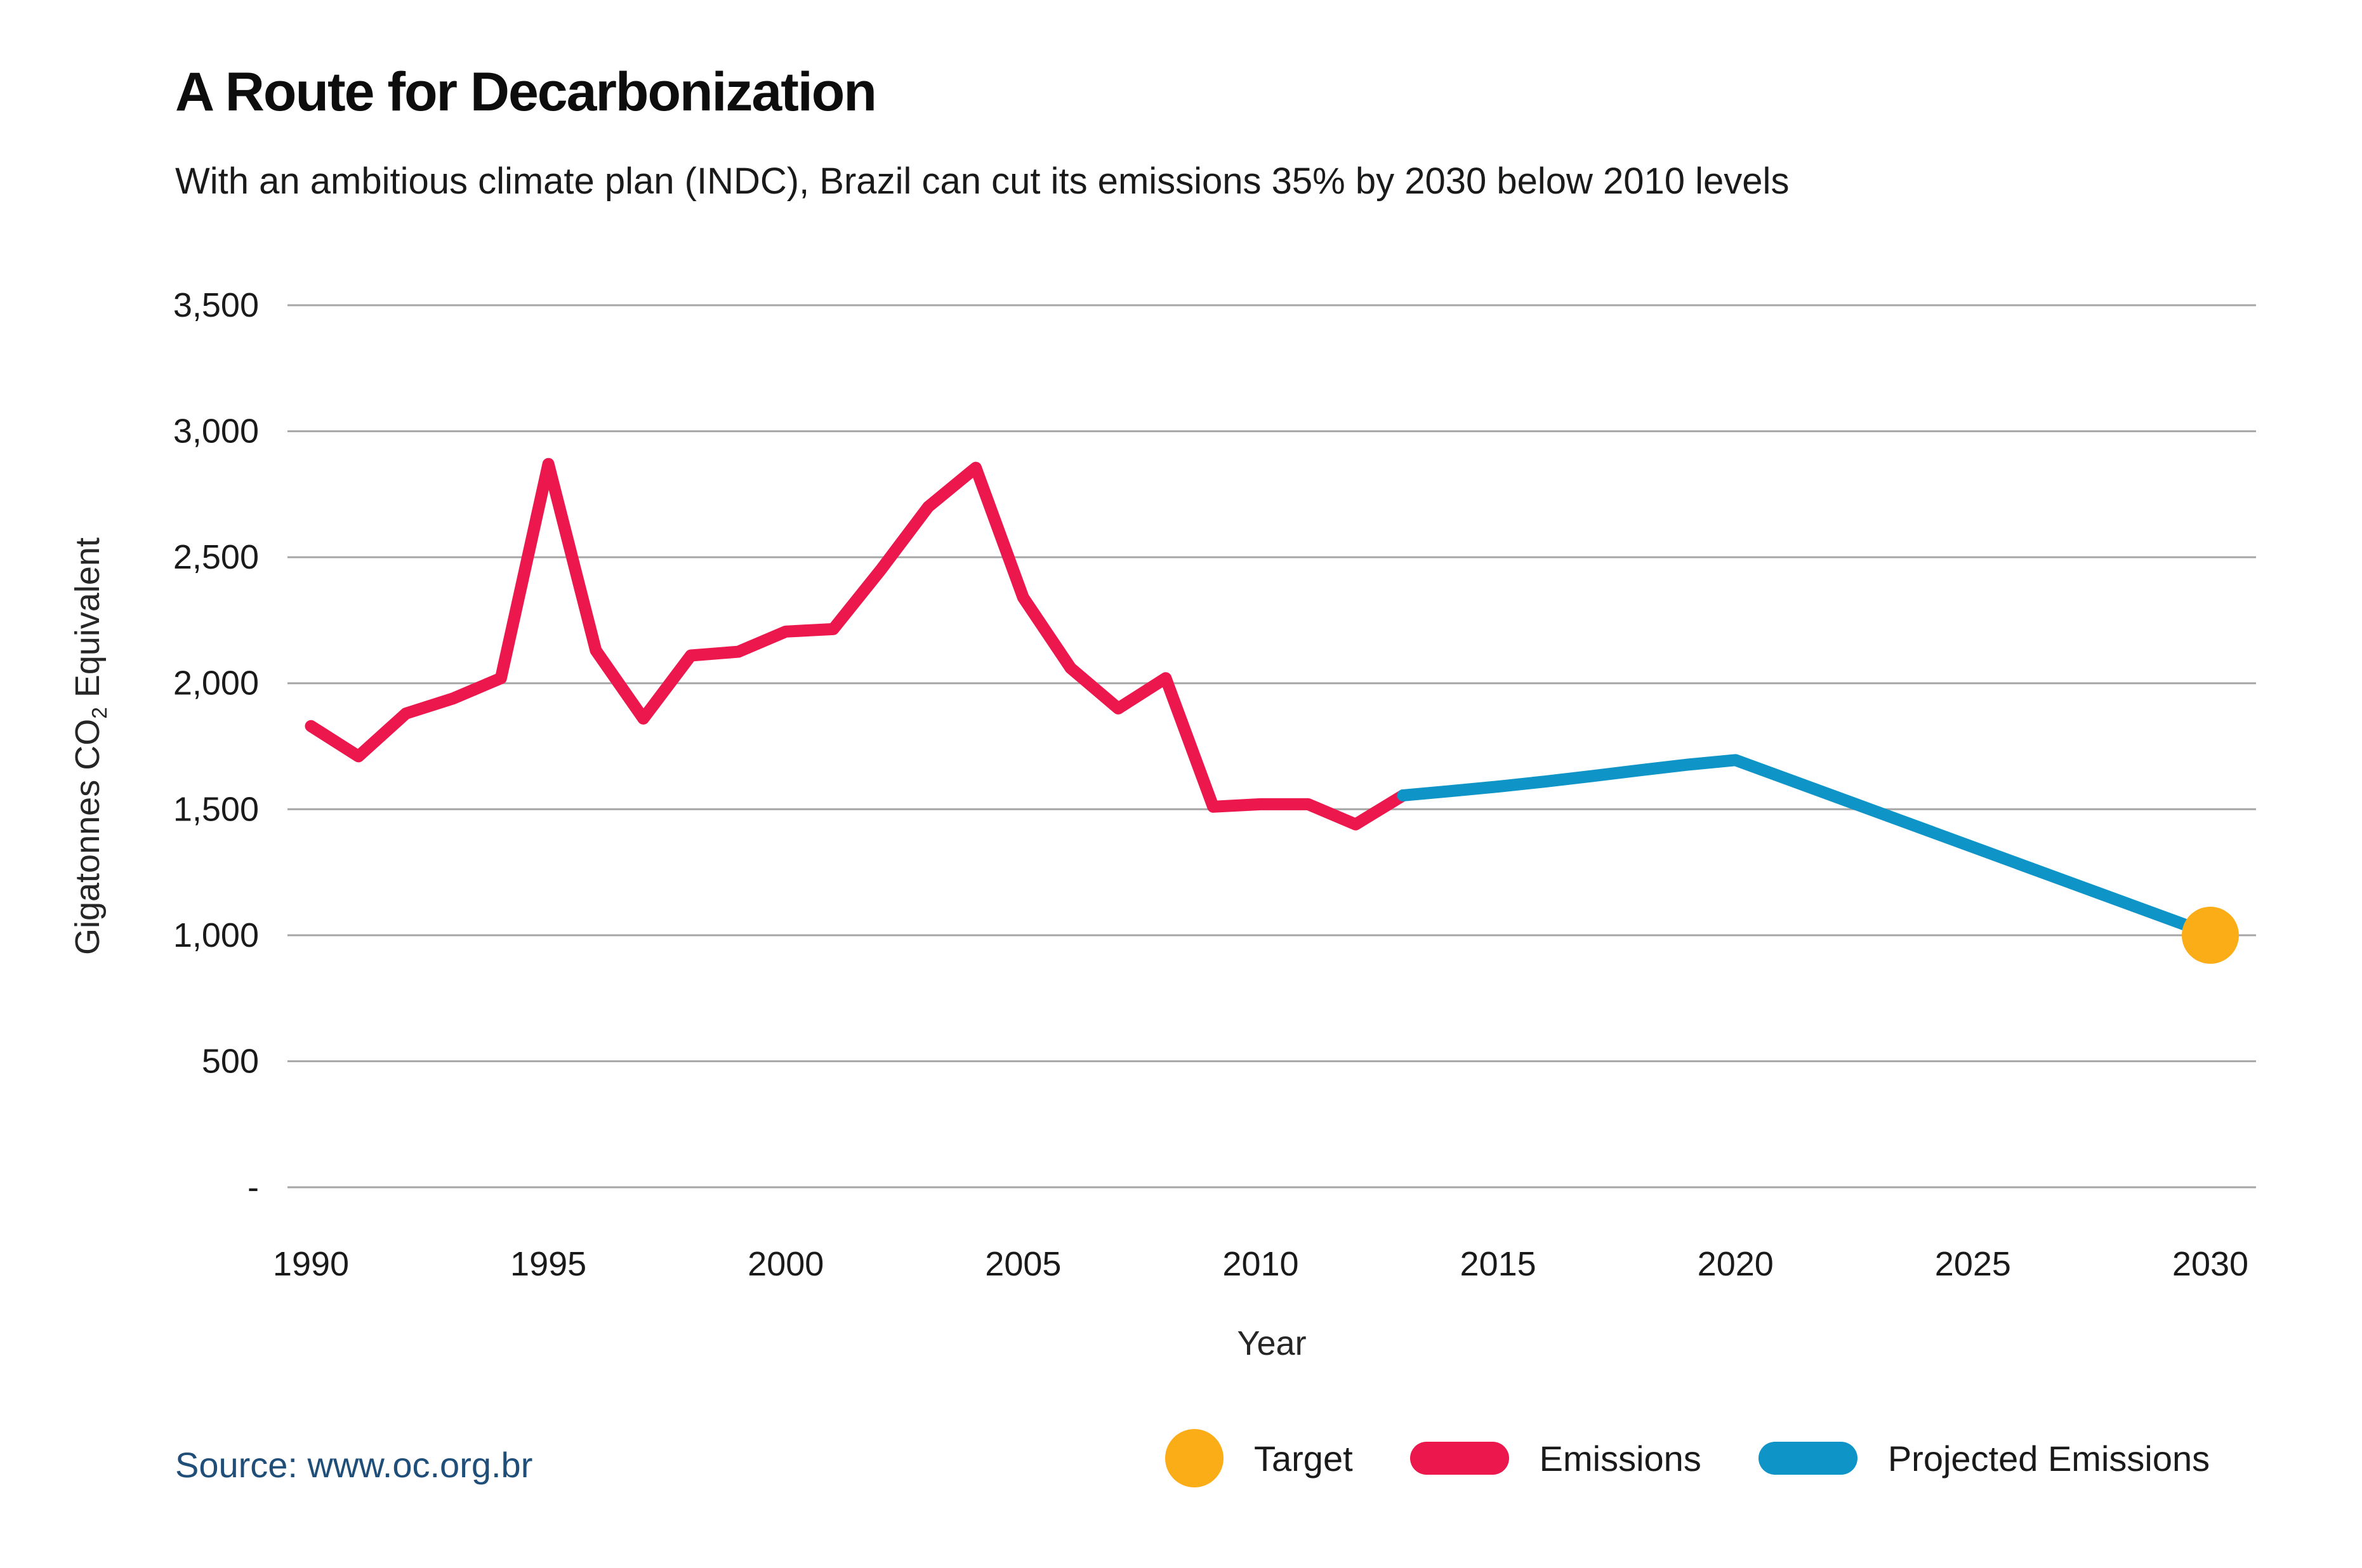 The height and width of the screenshot is (1568, 2362). What do you see at coordinates (1272, 1343) in the screenshot?
I see `x-axis-label: Year` at bounding box center [1272, 1343].